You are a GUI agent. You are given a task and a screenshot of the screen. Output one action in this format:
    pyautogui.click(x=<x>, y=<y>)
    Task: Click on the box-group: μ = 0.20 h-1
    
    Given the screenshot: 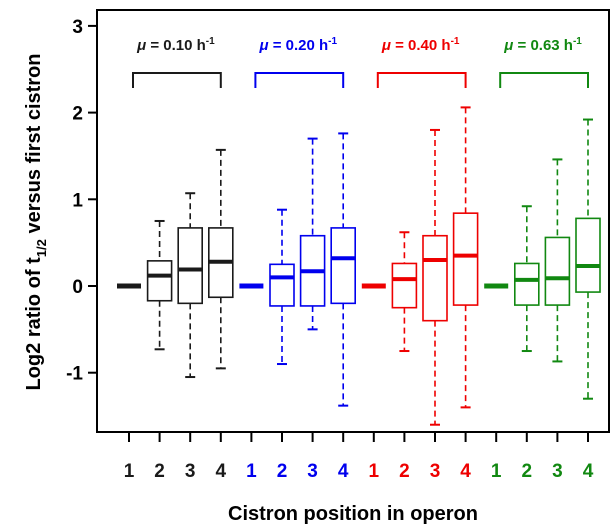 What is the action you would take?
    pyautogui.click(x=298, y=221)
    